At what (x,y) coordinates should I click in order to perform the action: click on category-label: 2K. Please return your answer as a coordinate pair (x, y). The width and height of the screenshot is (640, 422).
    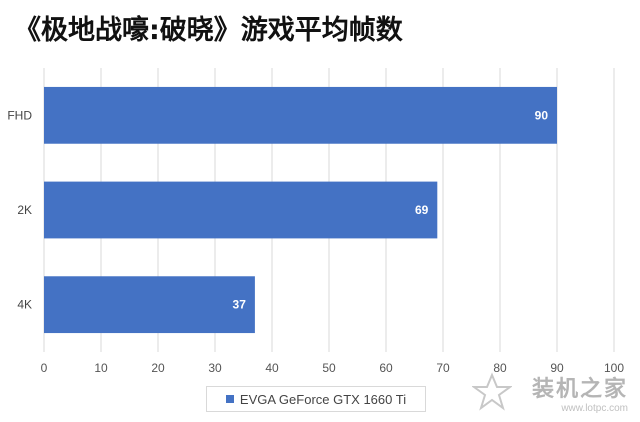
    Looking at the image, I should click on (24, 210).